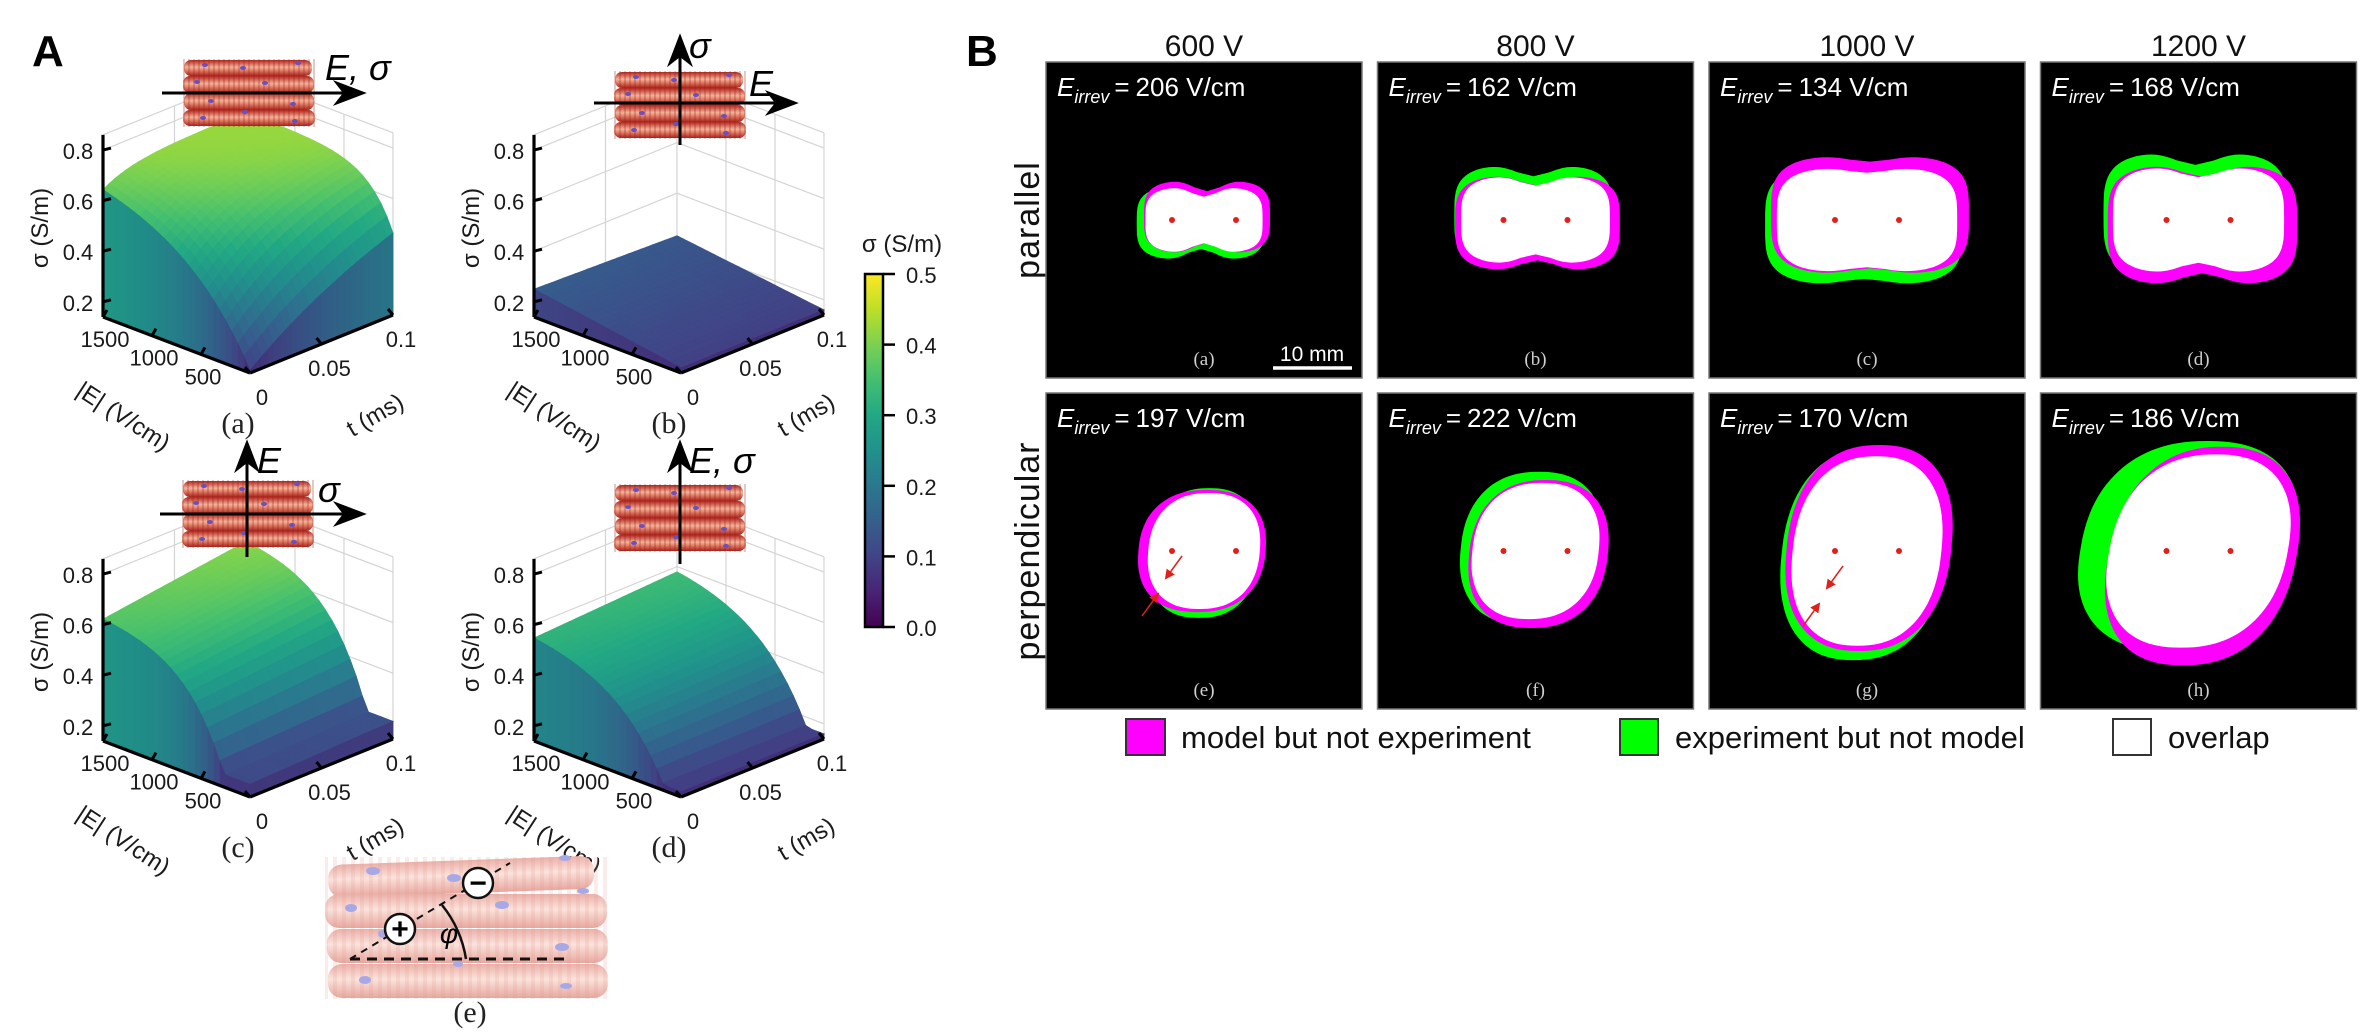 The height and width of the screenshot is (1036, 2374). What do you see at coordinates (1028, 220) in the screenshot?
I see `row-label-parallel: parallel` at bounding box center [1028, 220].